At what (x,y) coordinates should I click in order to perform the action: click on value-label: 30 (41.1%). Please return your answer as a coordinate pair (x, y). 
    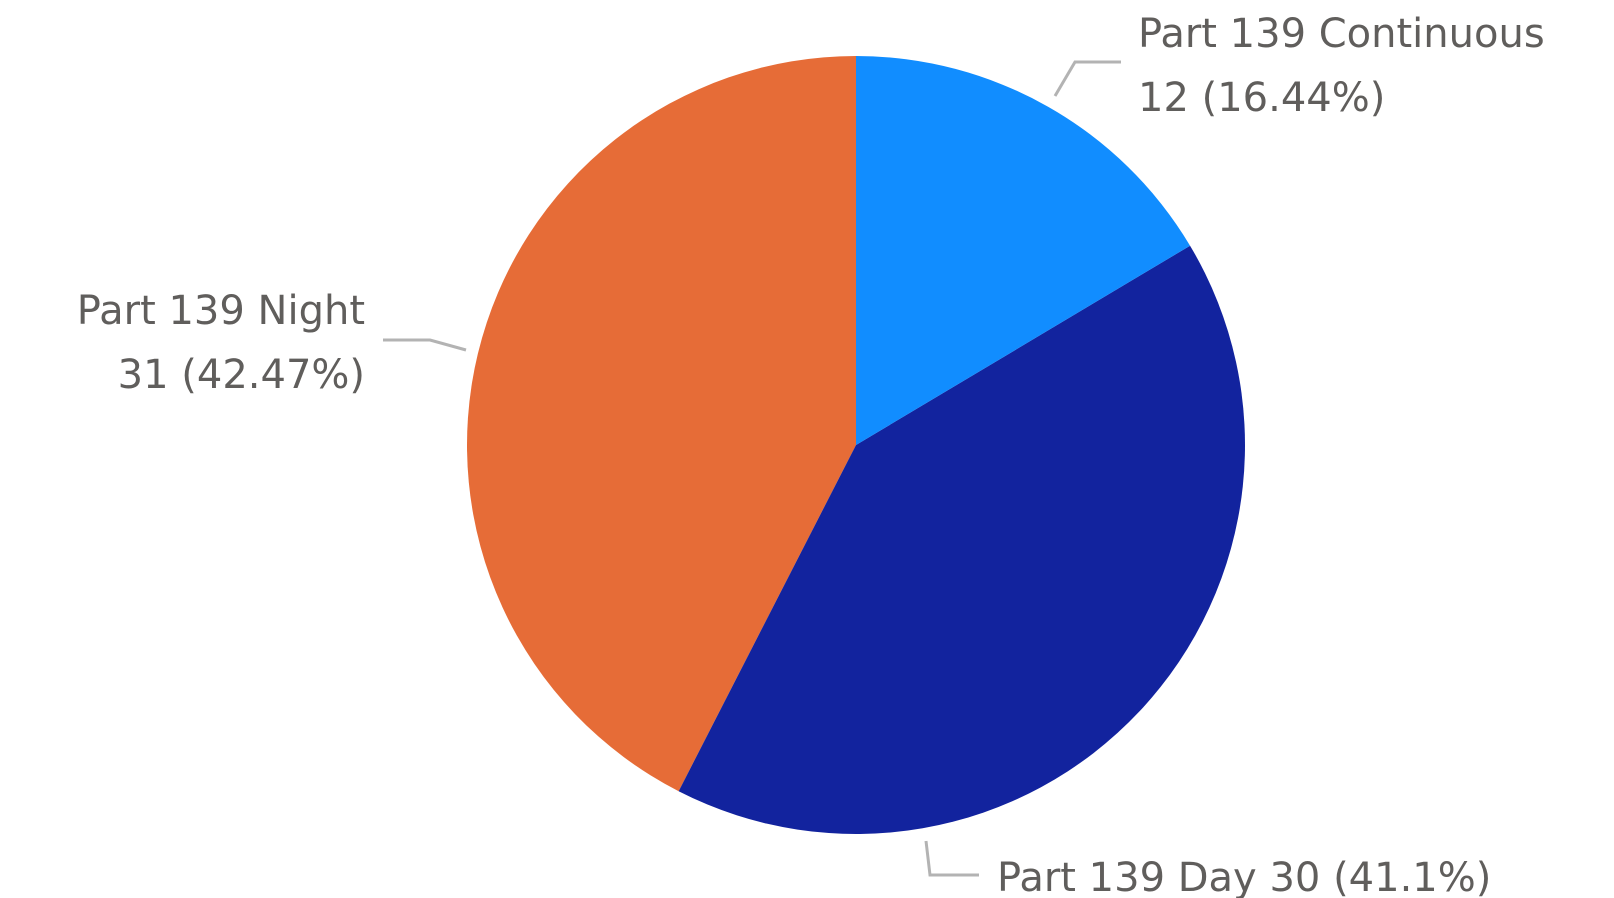
    Looking at the image, I should click on (1380, 876).